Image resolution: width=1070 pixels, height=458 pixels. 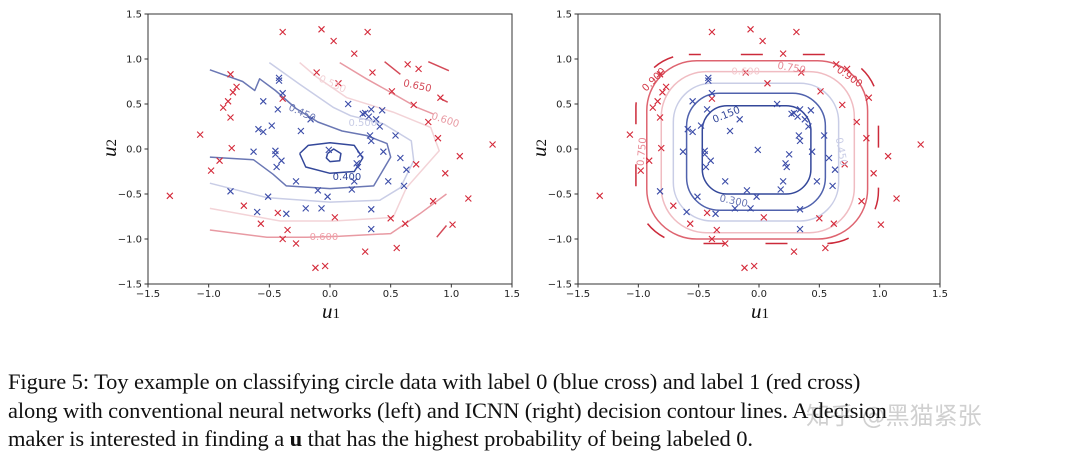 What do you see at coordinates (130, 240) in the screenshot?
I see `y-tick-label: −1.0` at bounding box center [130, 240].